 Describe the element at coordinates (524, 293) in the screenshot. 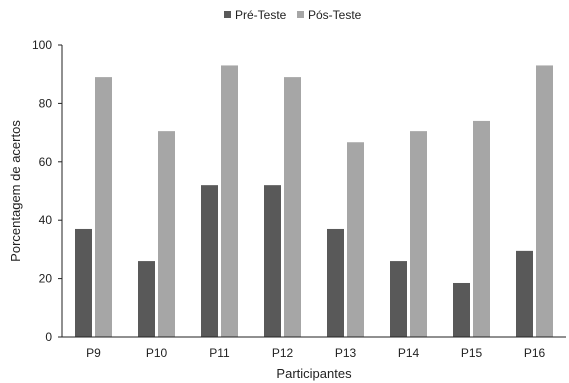

I see `bar-pre-teste-p16` at that location.